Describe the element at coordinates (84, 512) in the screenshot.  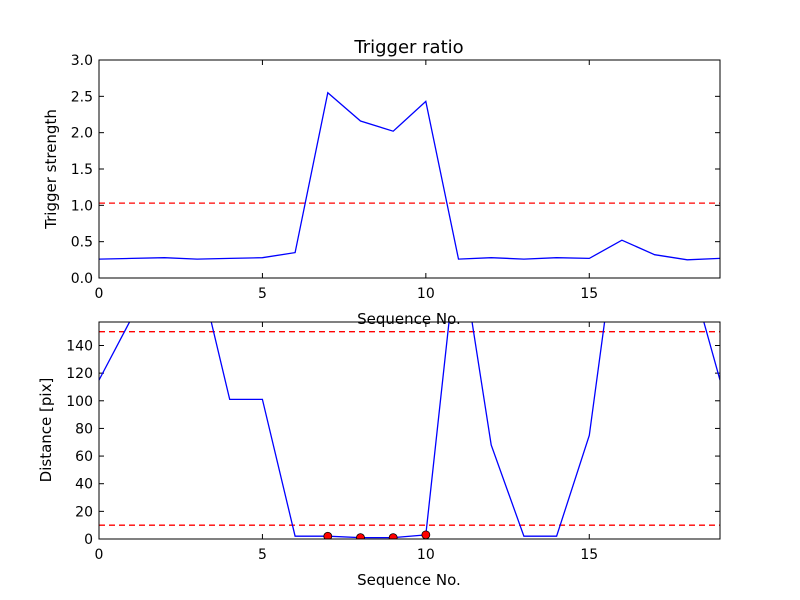
I see `y-tick-label: 20` at that location.